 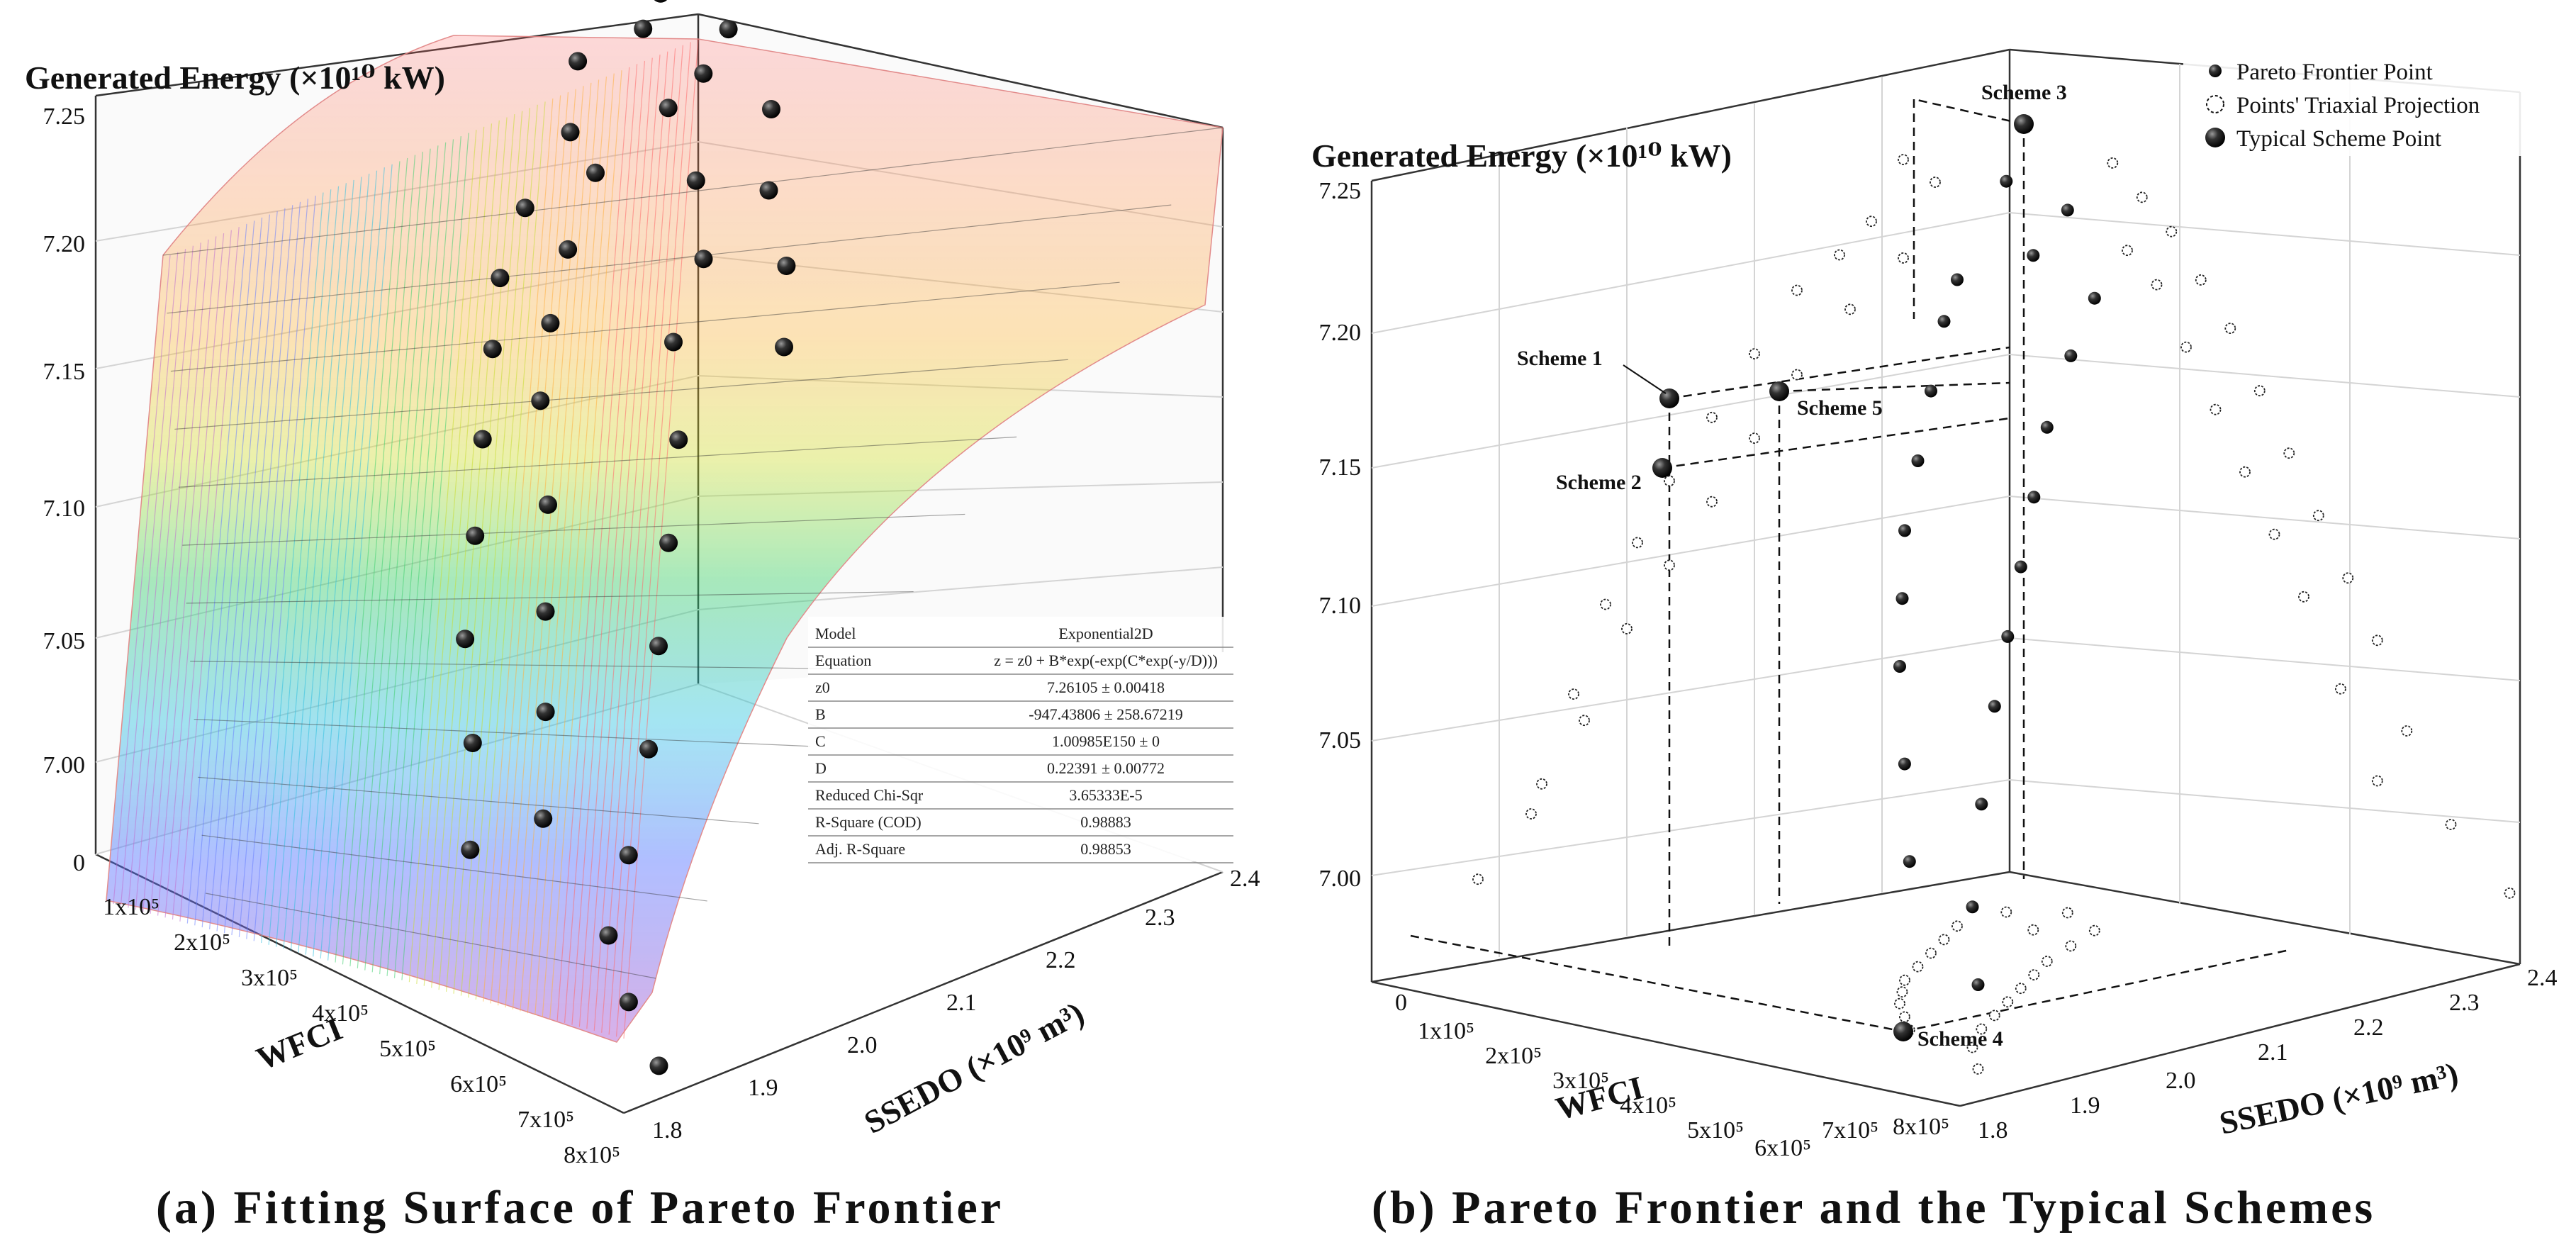 I want to click on a-y-tick: 2.1, so click(x=961, y=1003).